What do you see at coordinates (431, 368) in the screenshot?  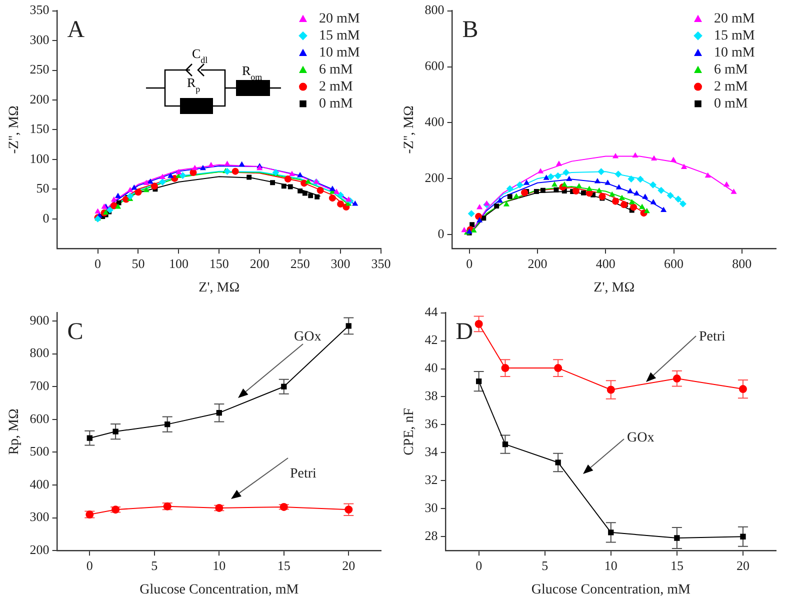 I see `y-tick-label: 40` at bounding box center [431, 368].